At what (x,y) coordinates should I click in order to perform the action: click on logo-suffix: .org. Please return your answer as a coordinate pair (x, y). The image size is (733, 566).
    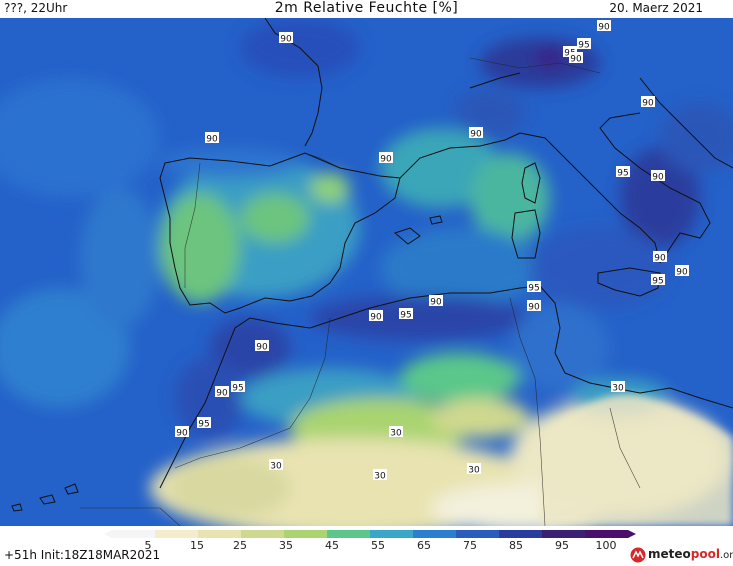
    Looking at the image, I should click on (726, 555).